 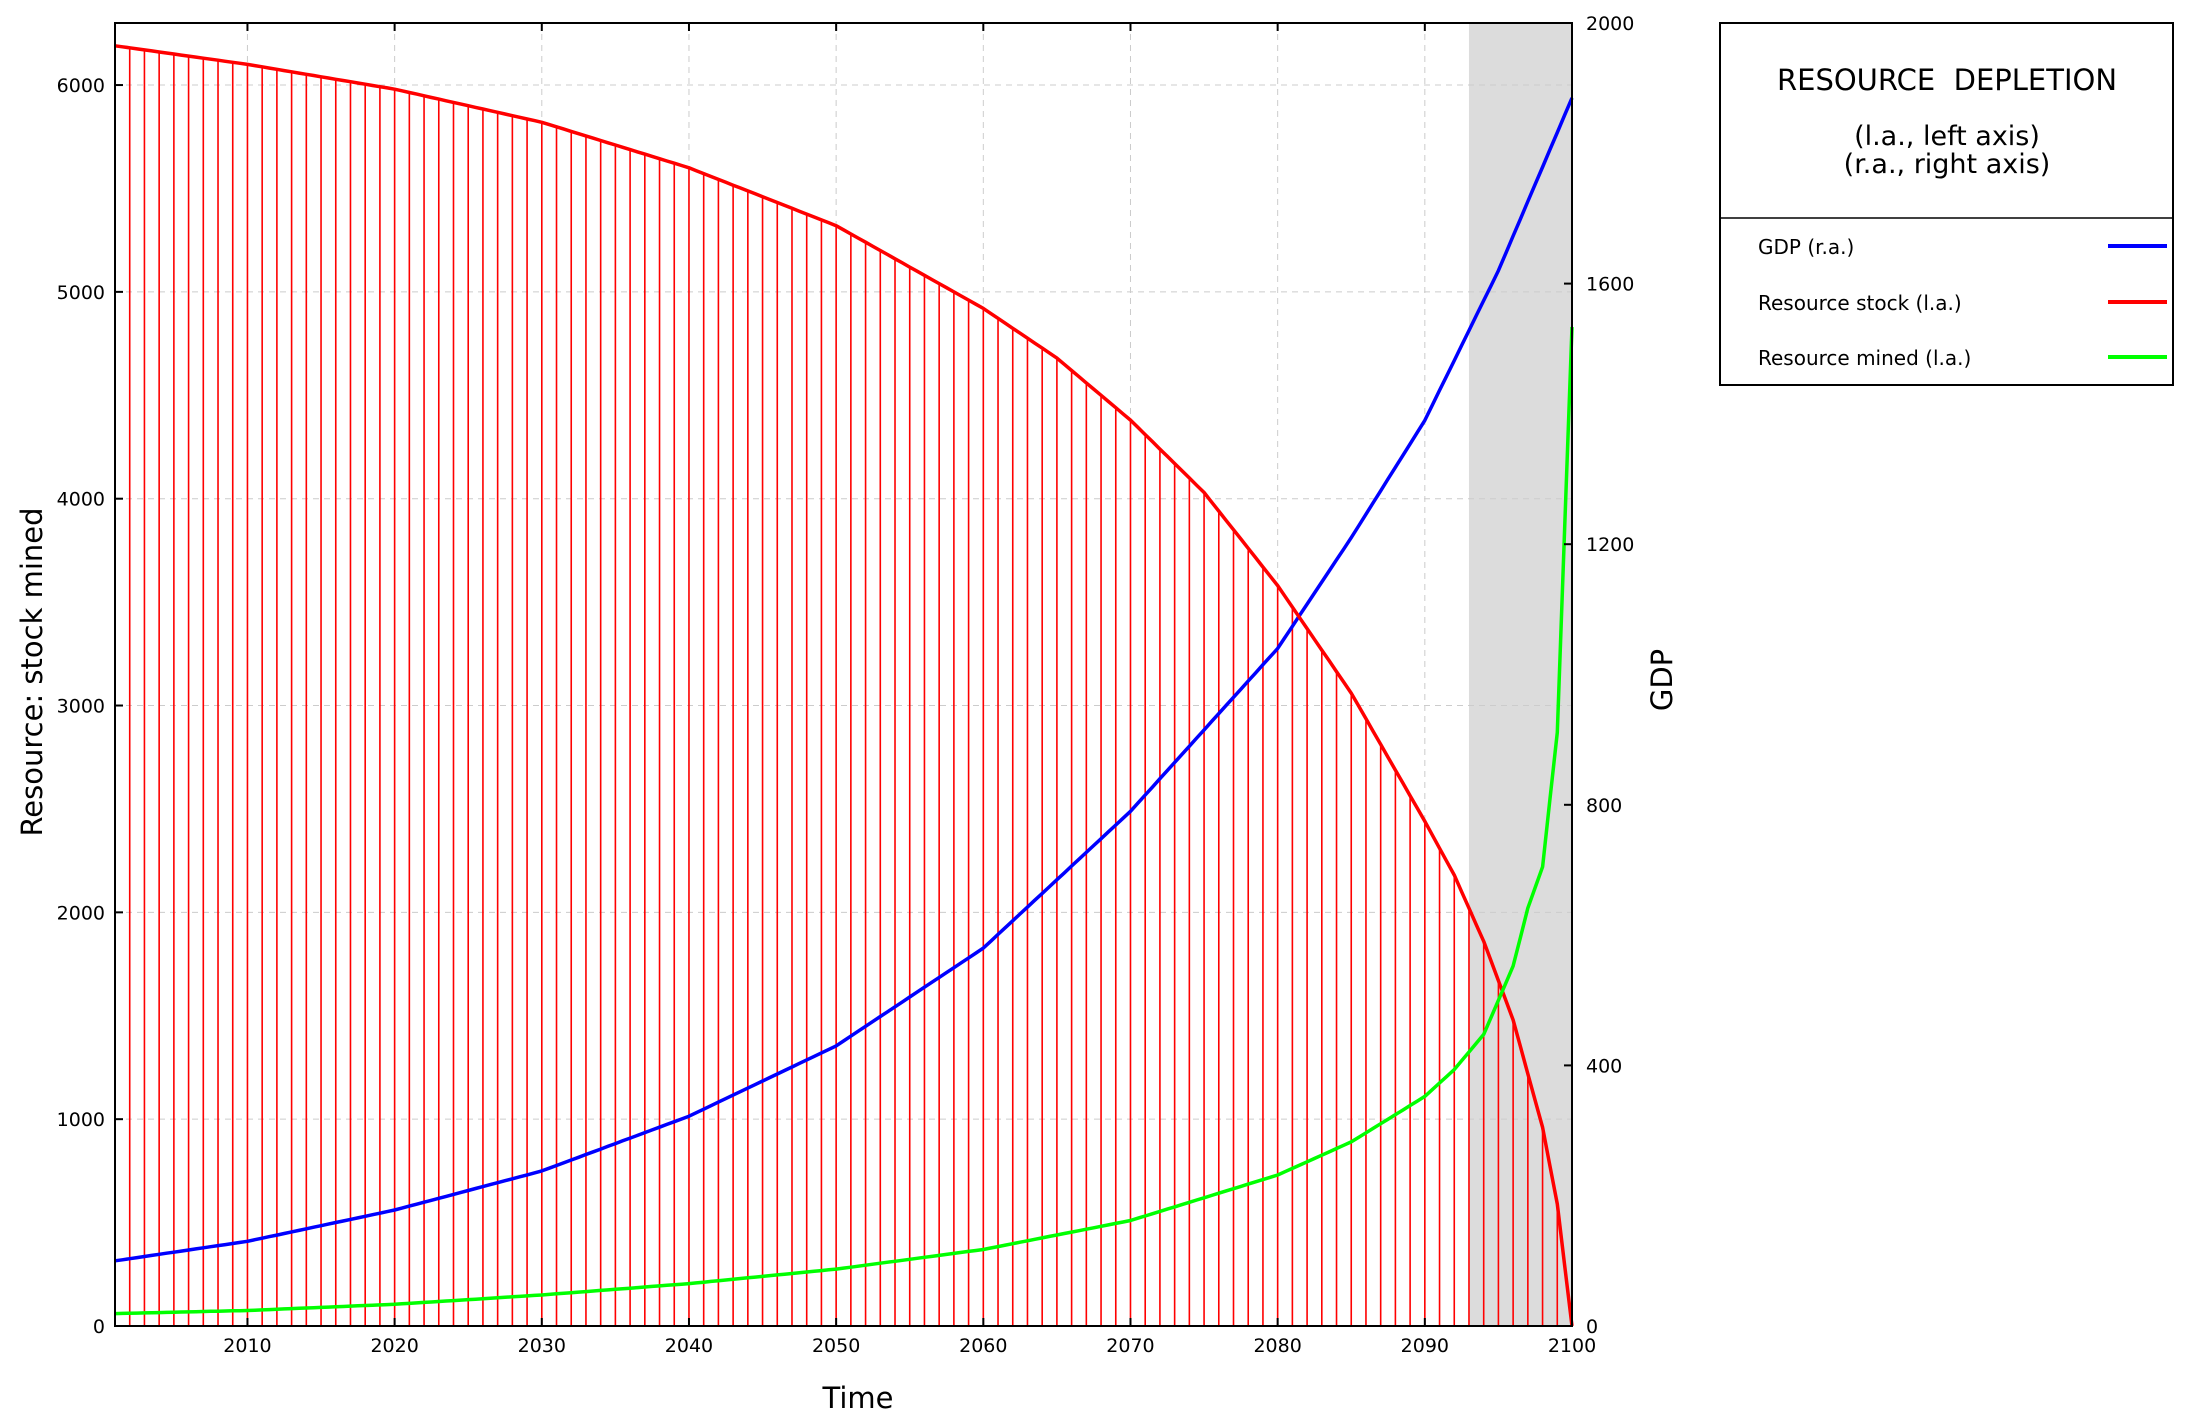 I want to click on left-y-tick-label: 1000, so click(x=81, y=1120).